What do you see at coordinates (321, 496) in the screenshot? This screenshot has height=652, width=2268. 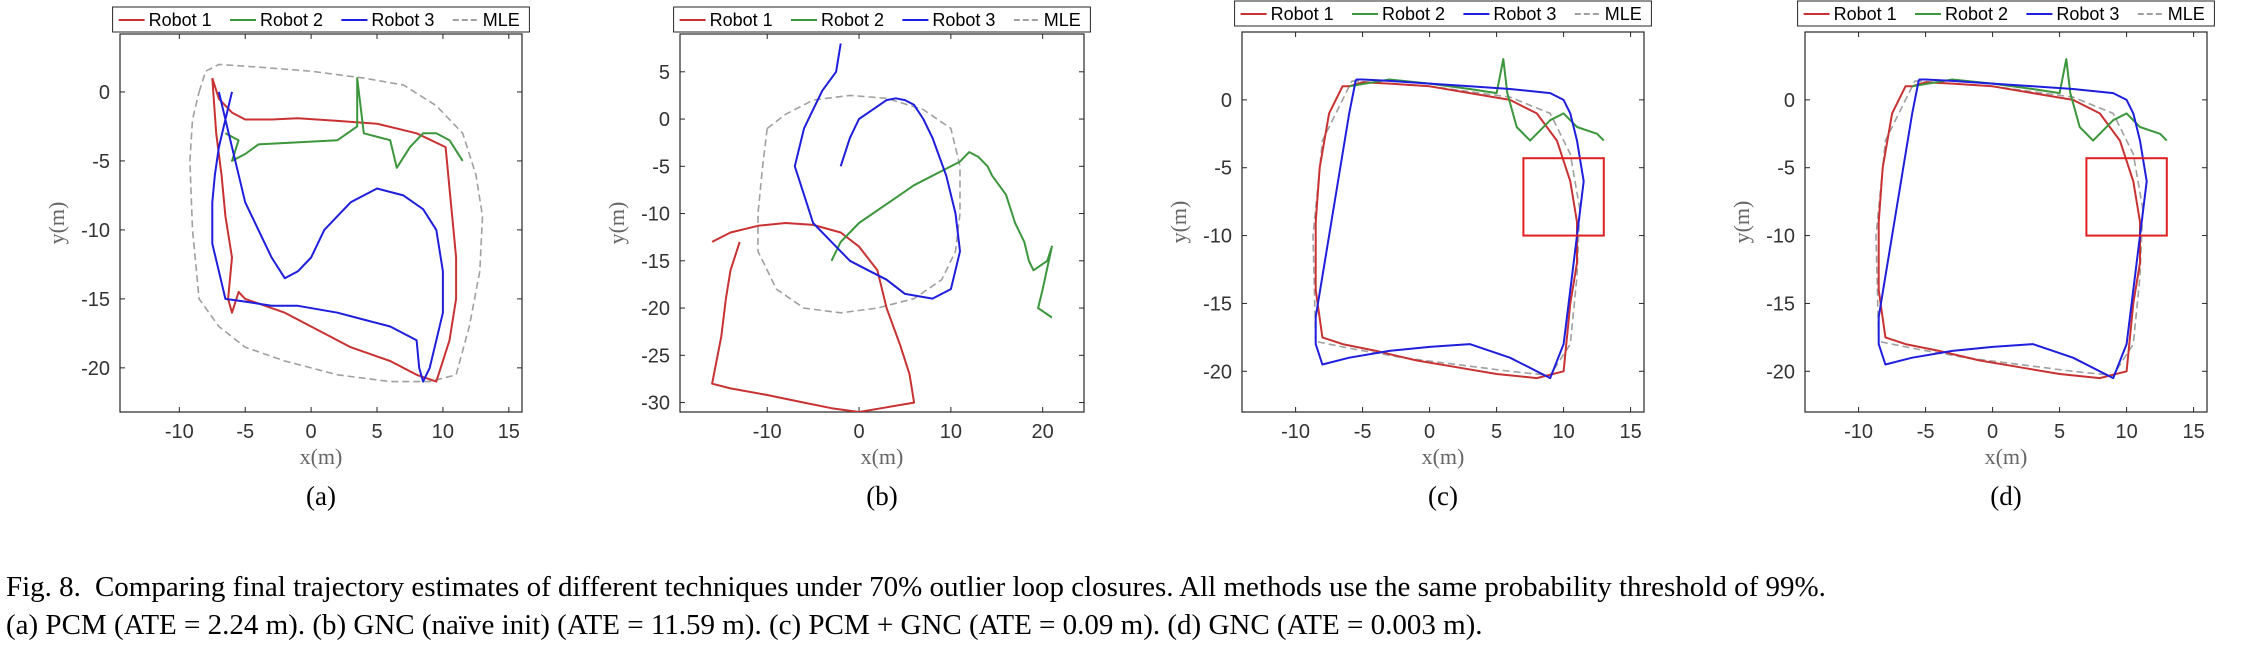 I see `subfigure-label: (a)` at bounding box center [321, 496].